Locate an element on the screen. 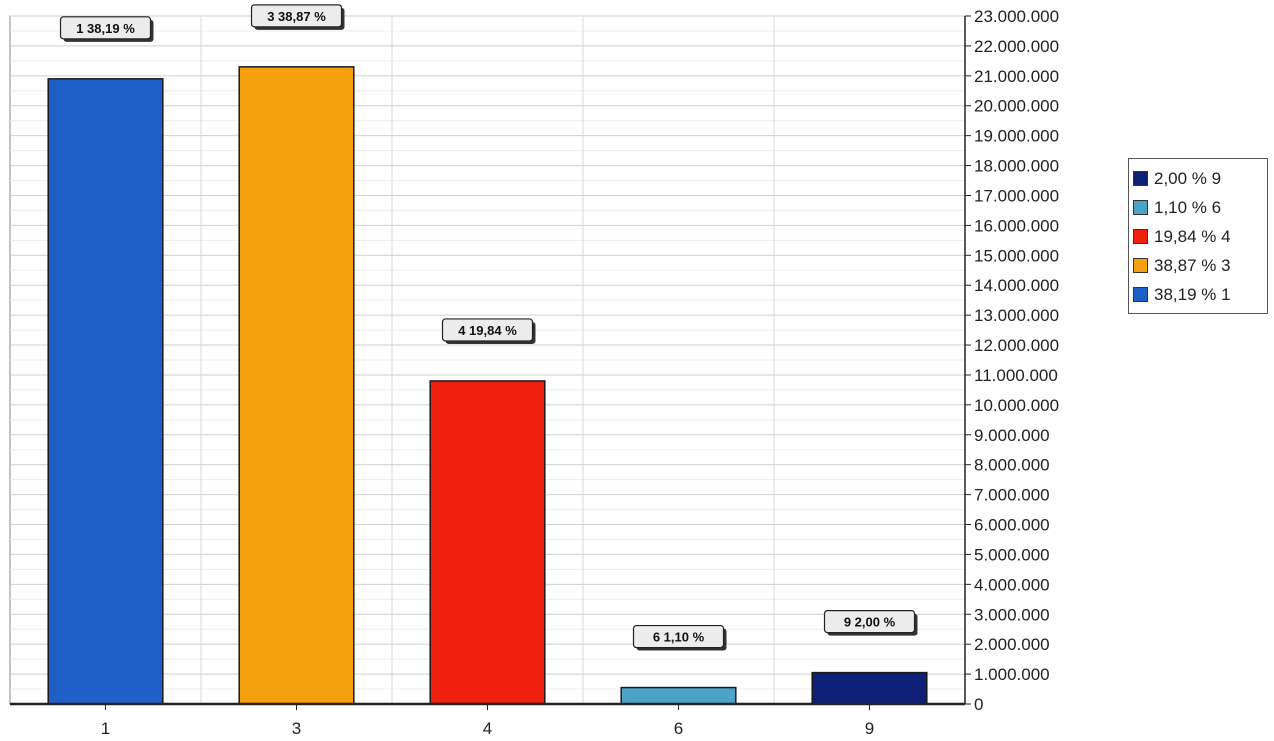 This screenshot has width=1274, height=741. category-label: 6 is located at coordinates (678, 728).